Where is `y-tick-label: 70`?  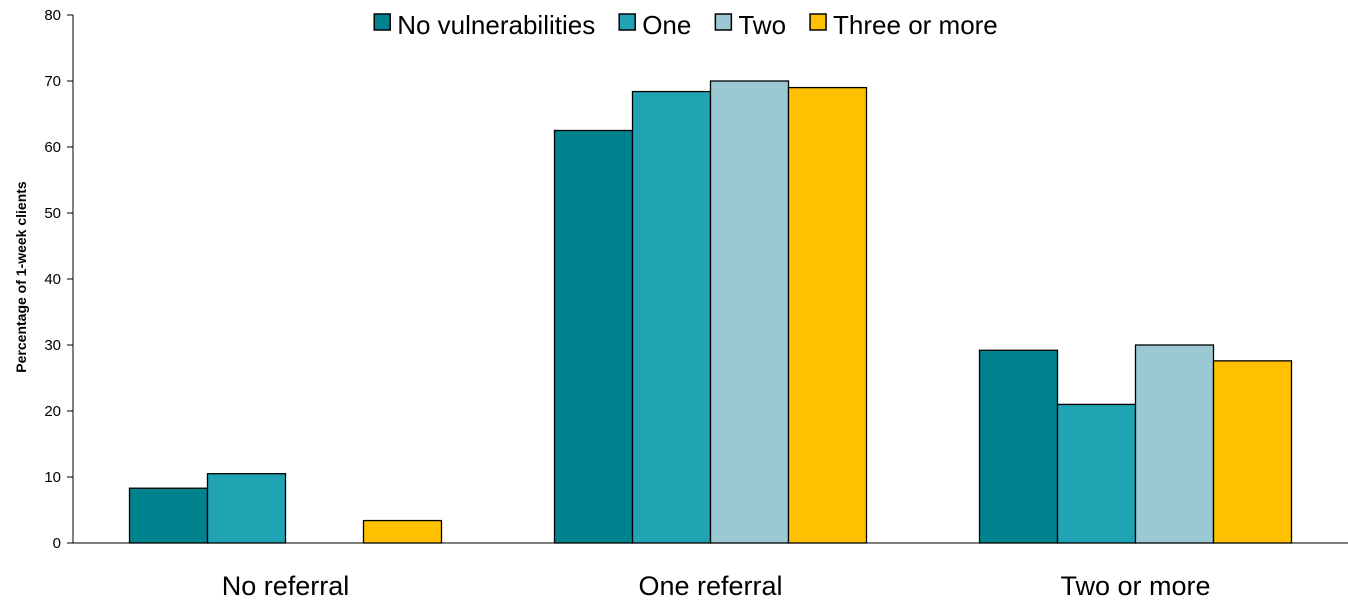 y-tick-label: 70 is located at coordinates (52, 81).